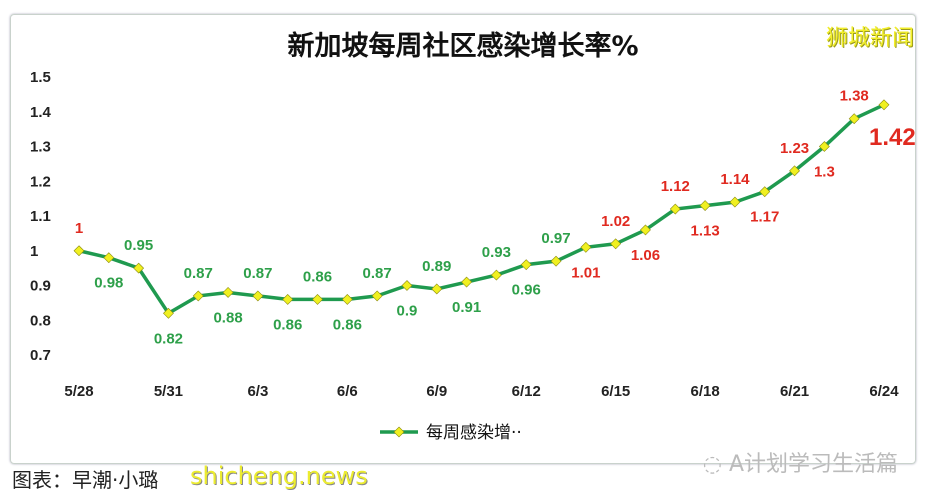  I want to click on y-tick-label: 1.1, so click(40, 216).